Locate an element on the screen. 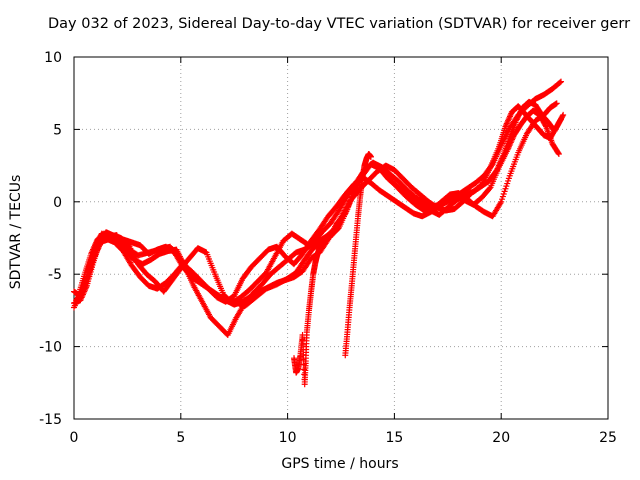  series-dropout-b is located at coordinates (358, 255).